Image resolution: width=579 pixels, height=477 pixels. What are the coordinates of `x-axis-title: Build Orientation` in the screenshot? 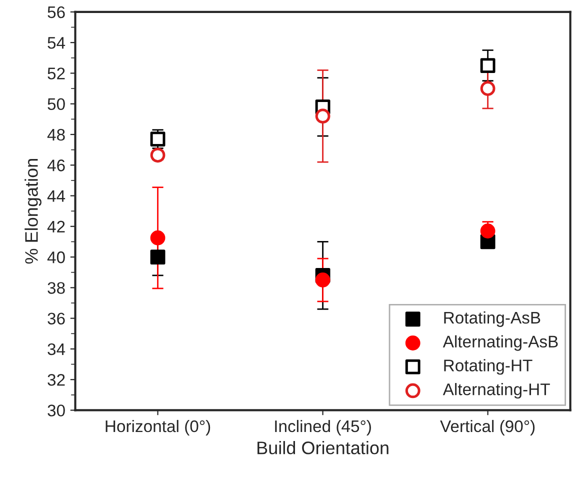 It's located at (323, 447).